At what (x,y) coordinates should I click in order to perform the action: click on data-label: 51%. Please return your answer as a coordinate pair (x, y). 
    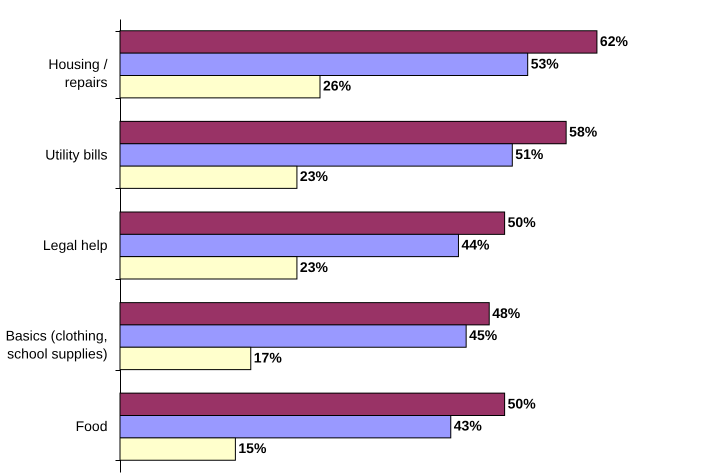
    Looking at the image, I should click on (529, 154).